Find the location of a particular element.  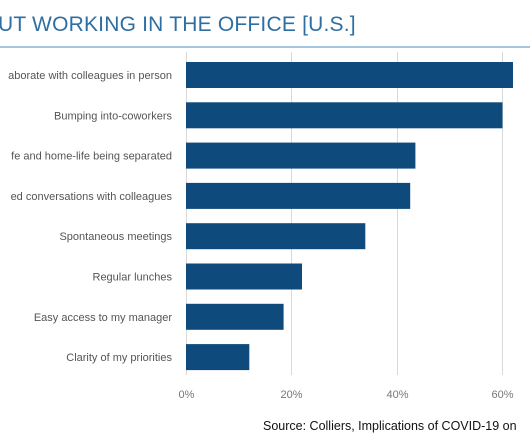

category-label: aborate with colleagues in person is located at coordinates (90, 76).